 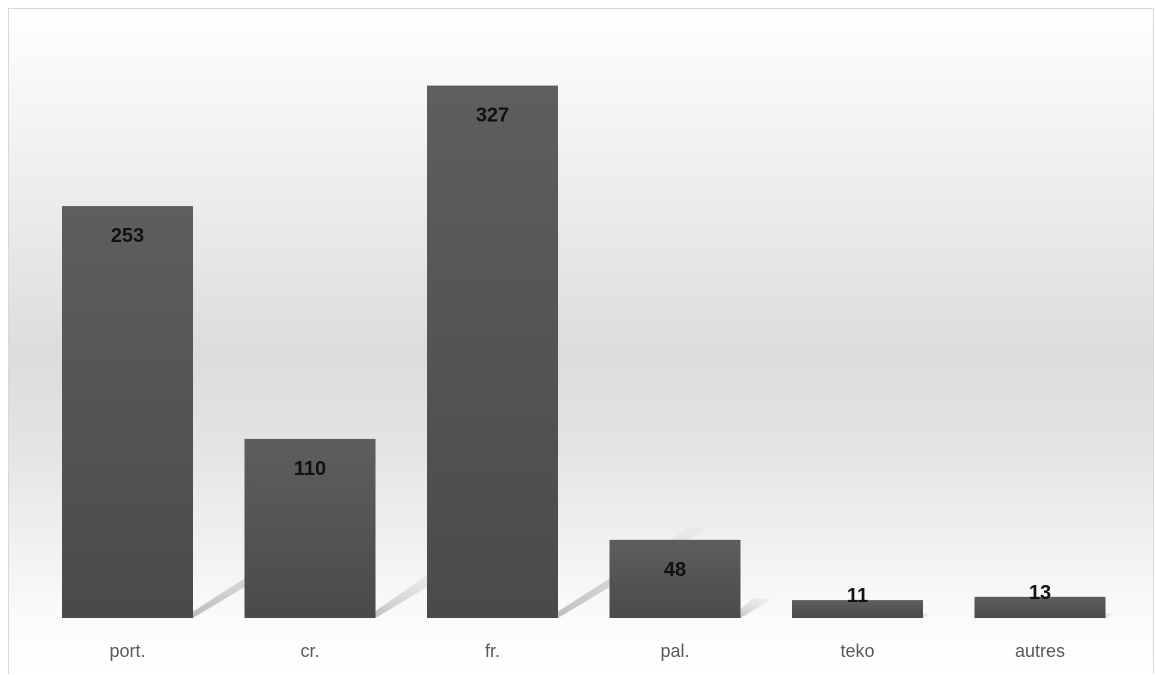 What do you see at coordinates (857, 651) in the screenshot?
I see `category-label: teko` at bounding box center [857, 651].